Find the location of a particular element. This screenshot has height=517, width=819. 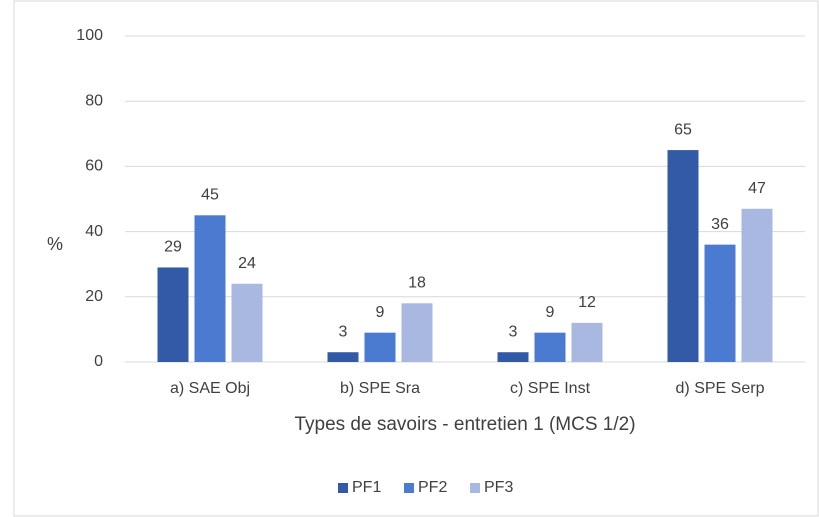

x-tick-label: c) SPE Inst is located at coordinates (550, 388).